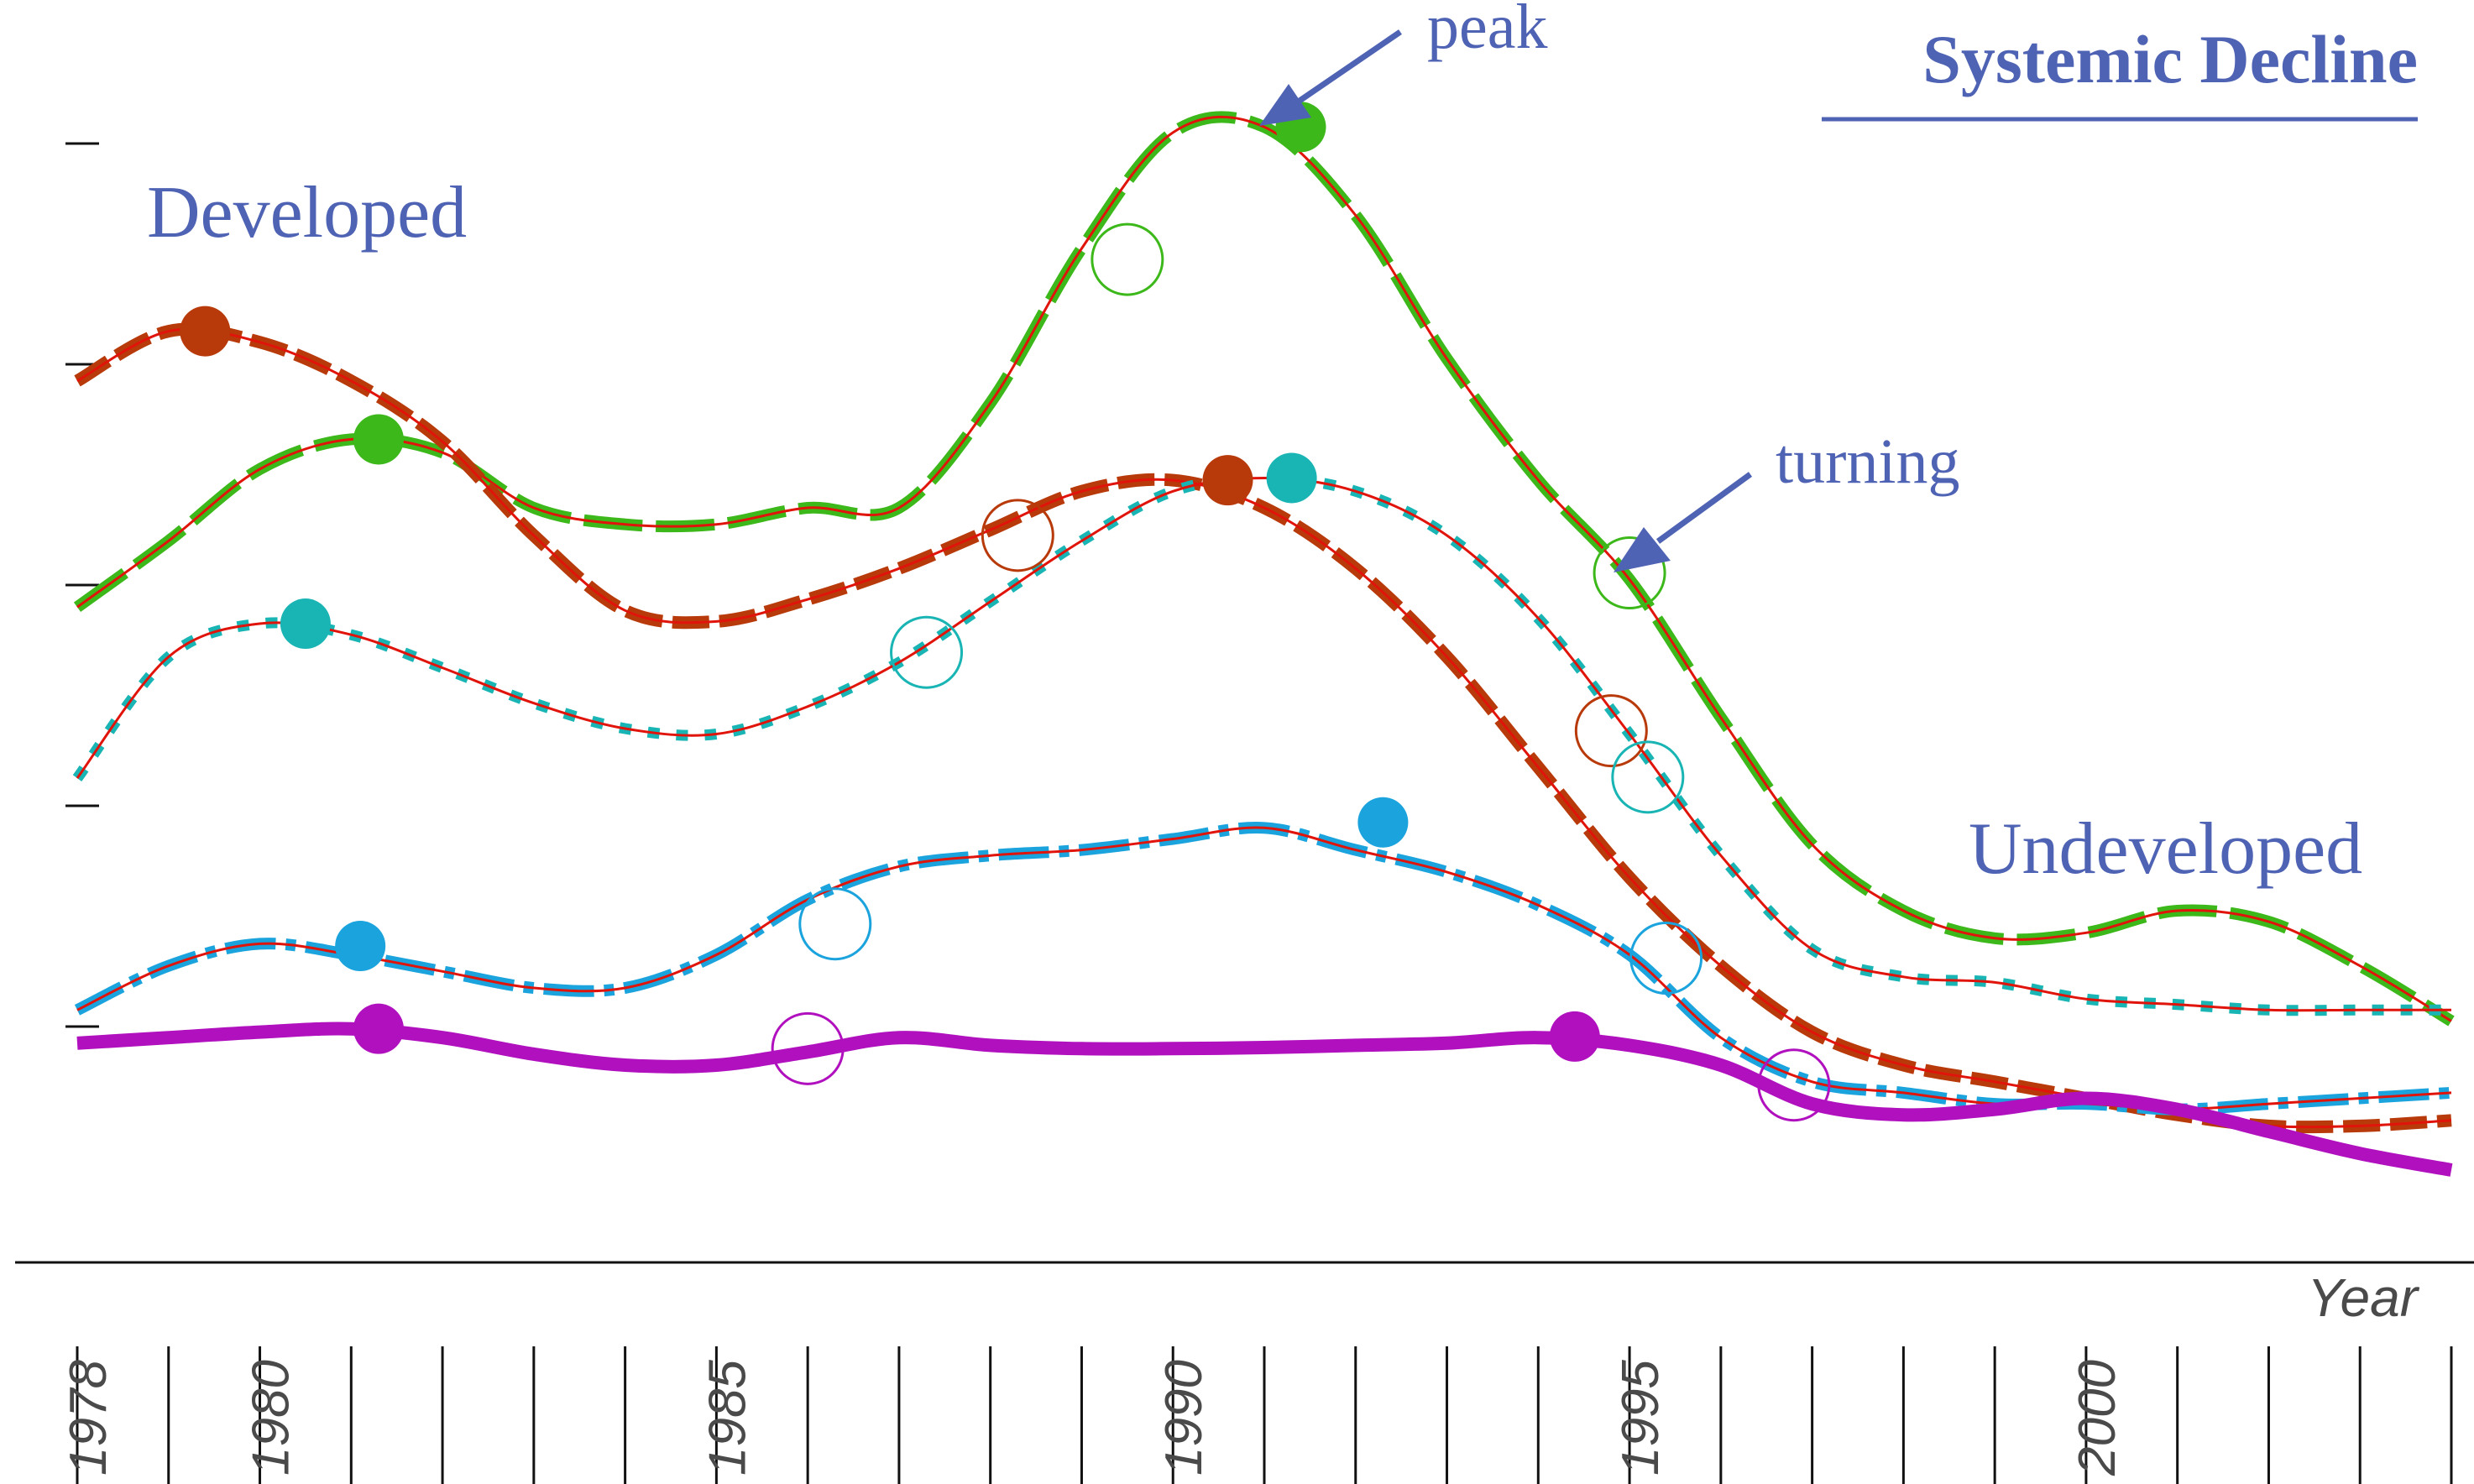 Image resolution: width=2474 pixels, height=1484 pixels. What do you see at coordinates (2363, 1297) in the screenshot?
I see `x-axis-label: Year` at bounding box center [2363, 1297].